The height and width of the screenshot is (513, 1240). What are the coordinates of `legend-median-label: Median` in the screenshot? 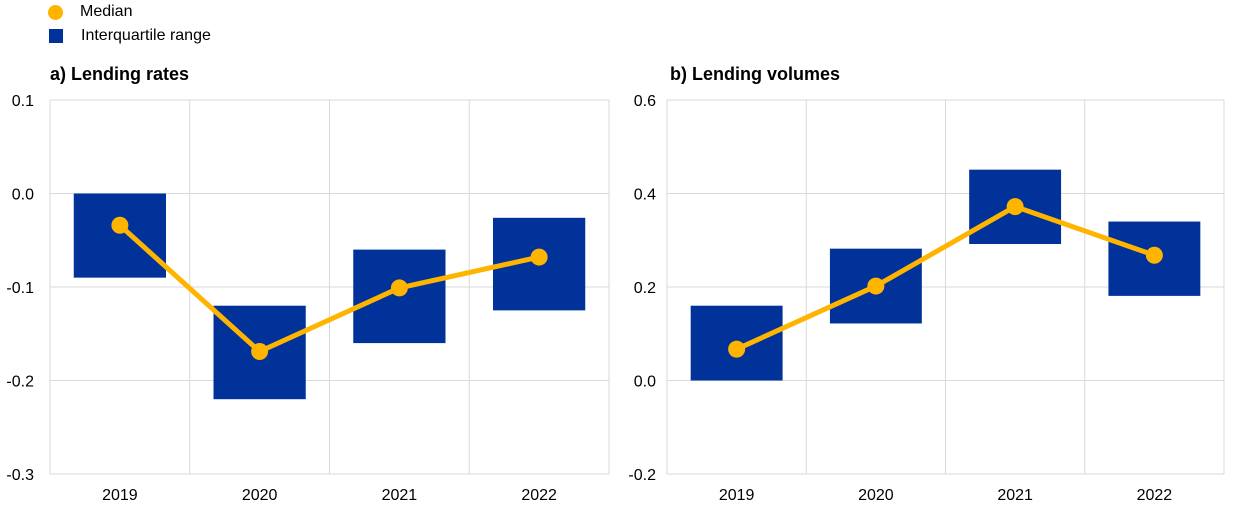 It's located at (106, 11).